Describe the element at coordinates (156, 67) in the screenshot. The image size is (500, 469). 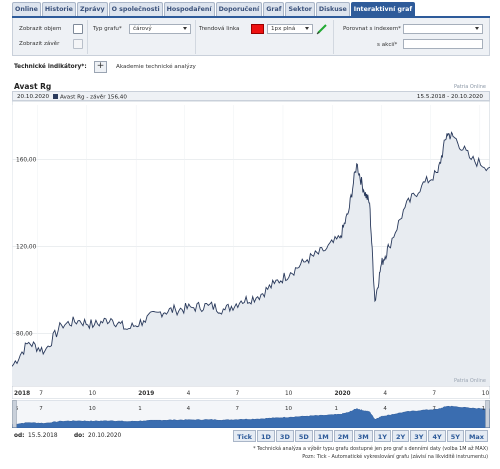
I see `academy-link: Akademie technické analýzy` at that location.